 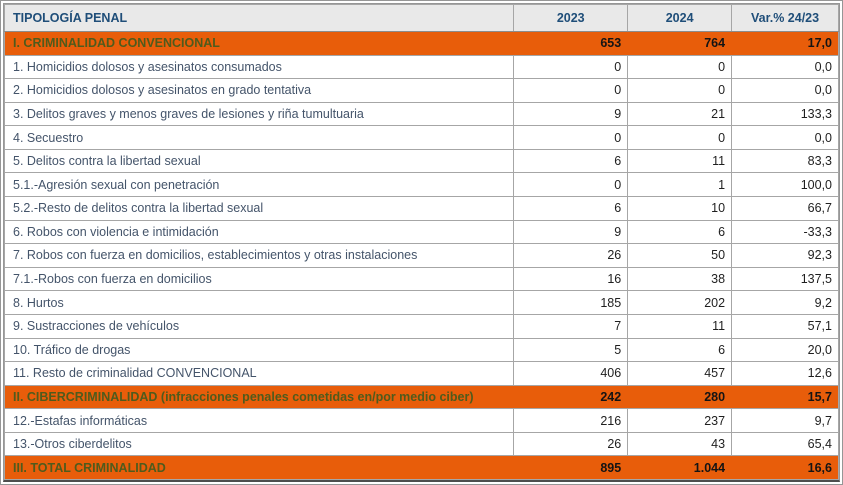 What do you see at coordinates (571, 279) in the screenshot?
I see `value-2023: 16` at bounding box center [571, 279].